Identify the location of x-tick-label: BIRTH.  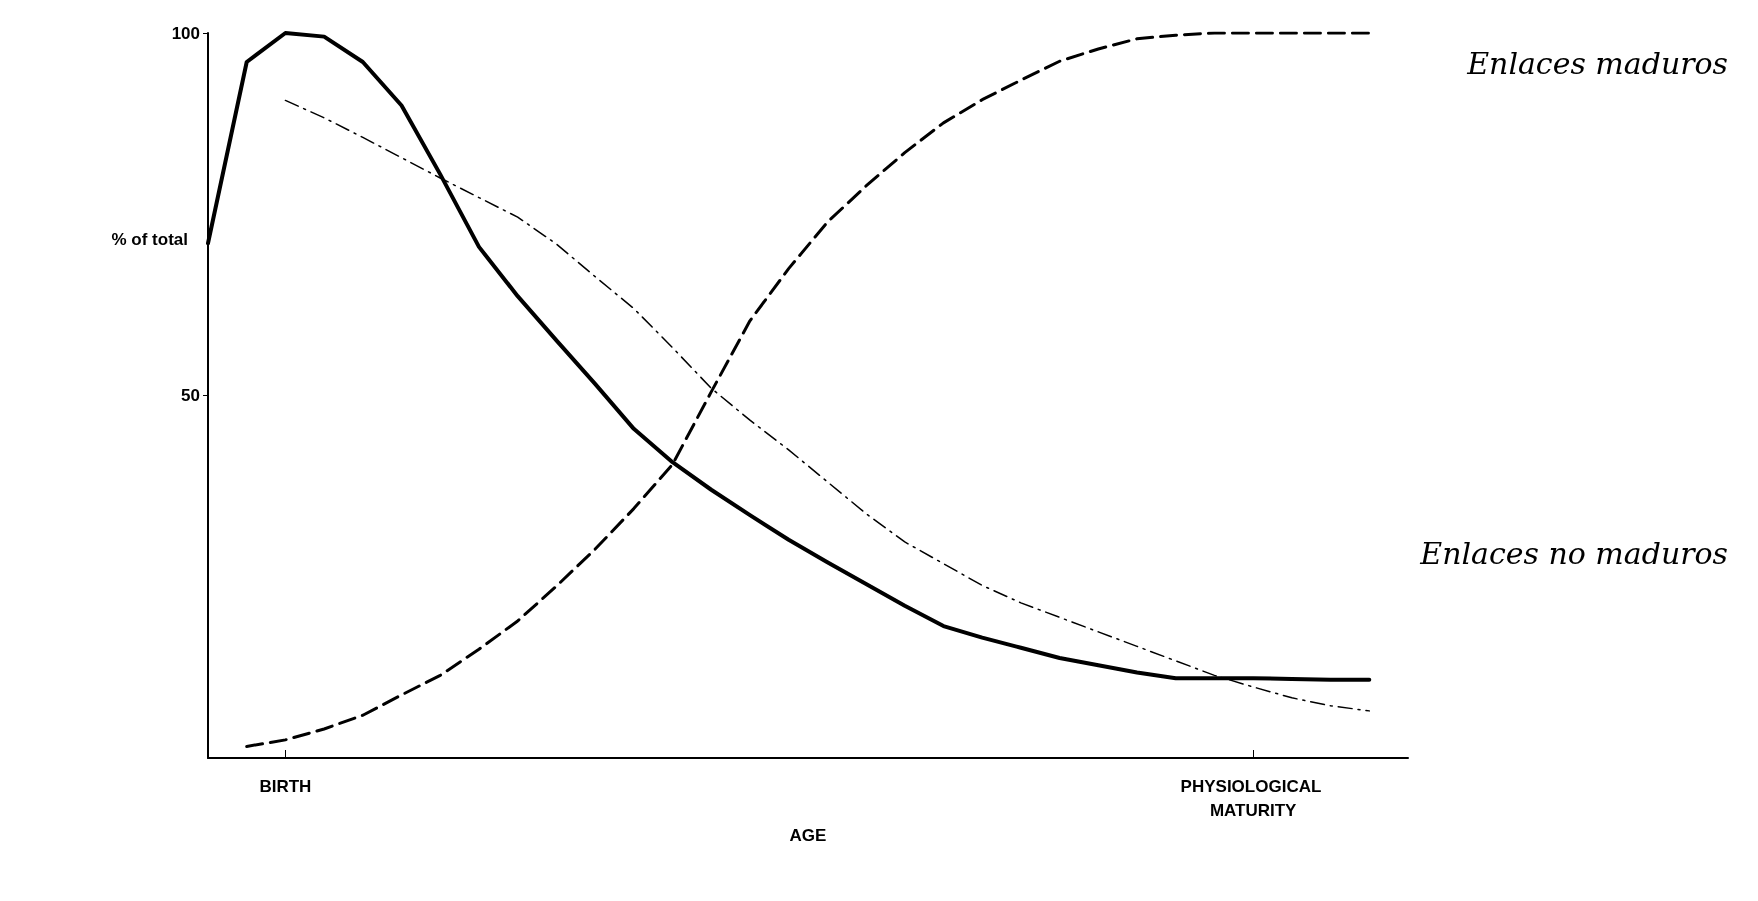
(285, 786).